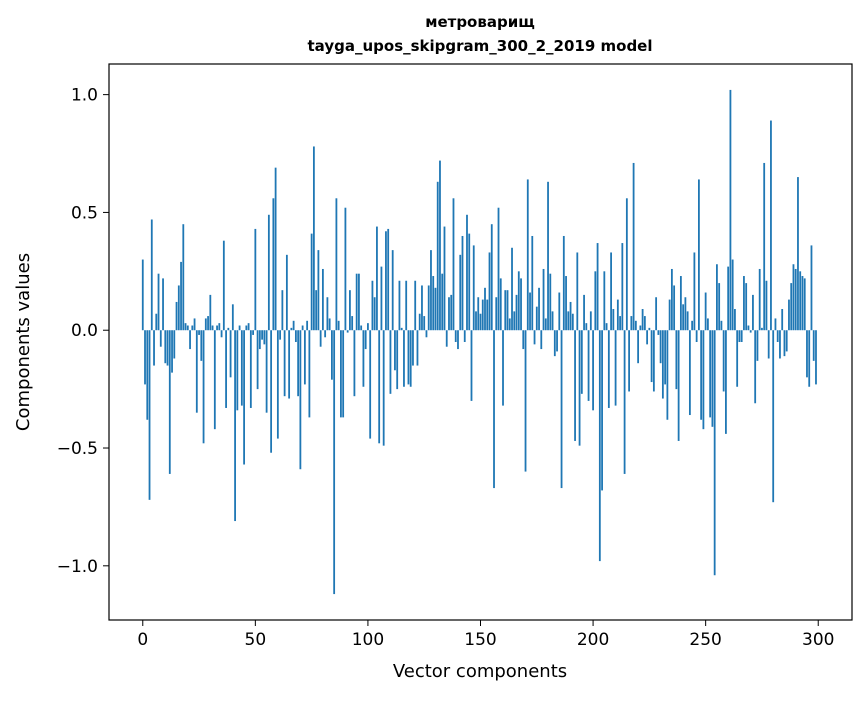 The image size is (867, 701). What do you see at coordinates (83, 331) in the screenshot?
I see `y-axis-ticks: −1.0 −0.5 0.0 0.5 1.0` at bounding box center [83, 331].